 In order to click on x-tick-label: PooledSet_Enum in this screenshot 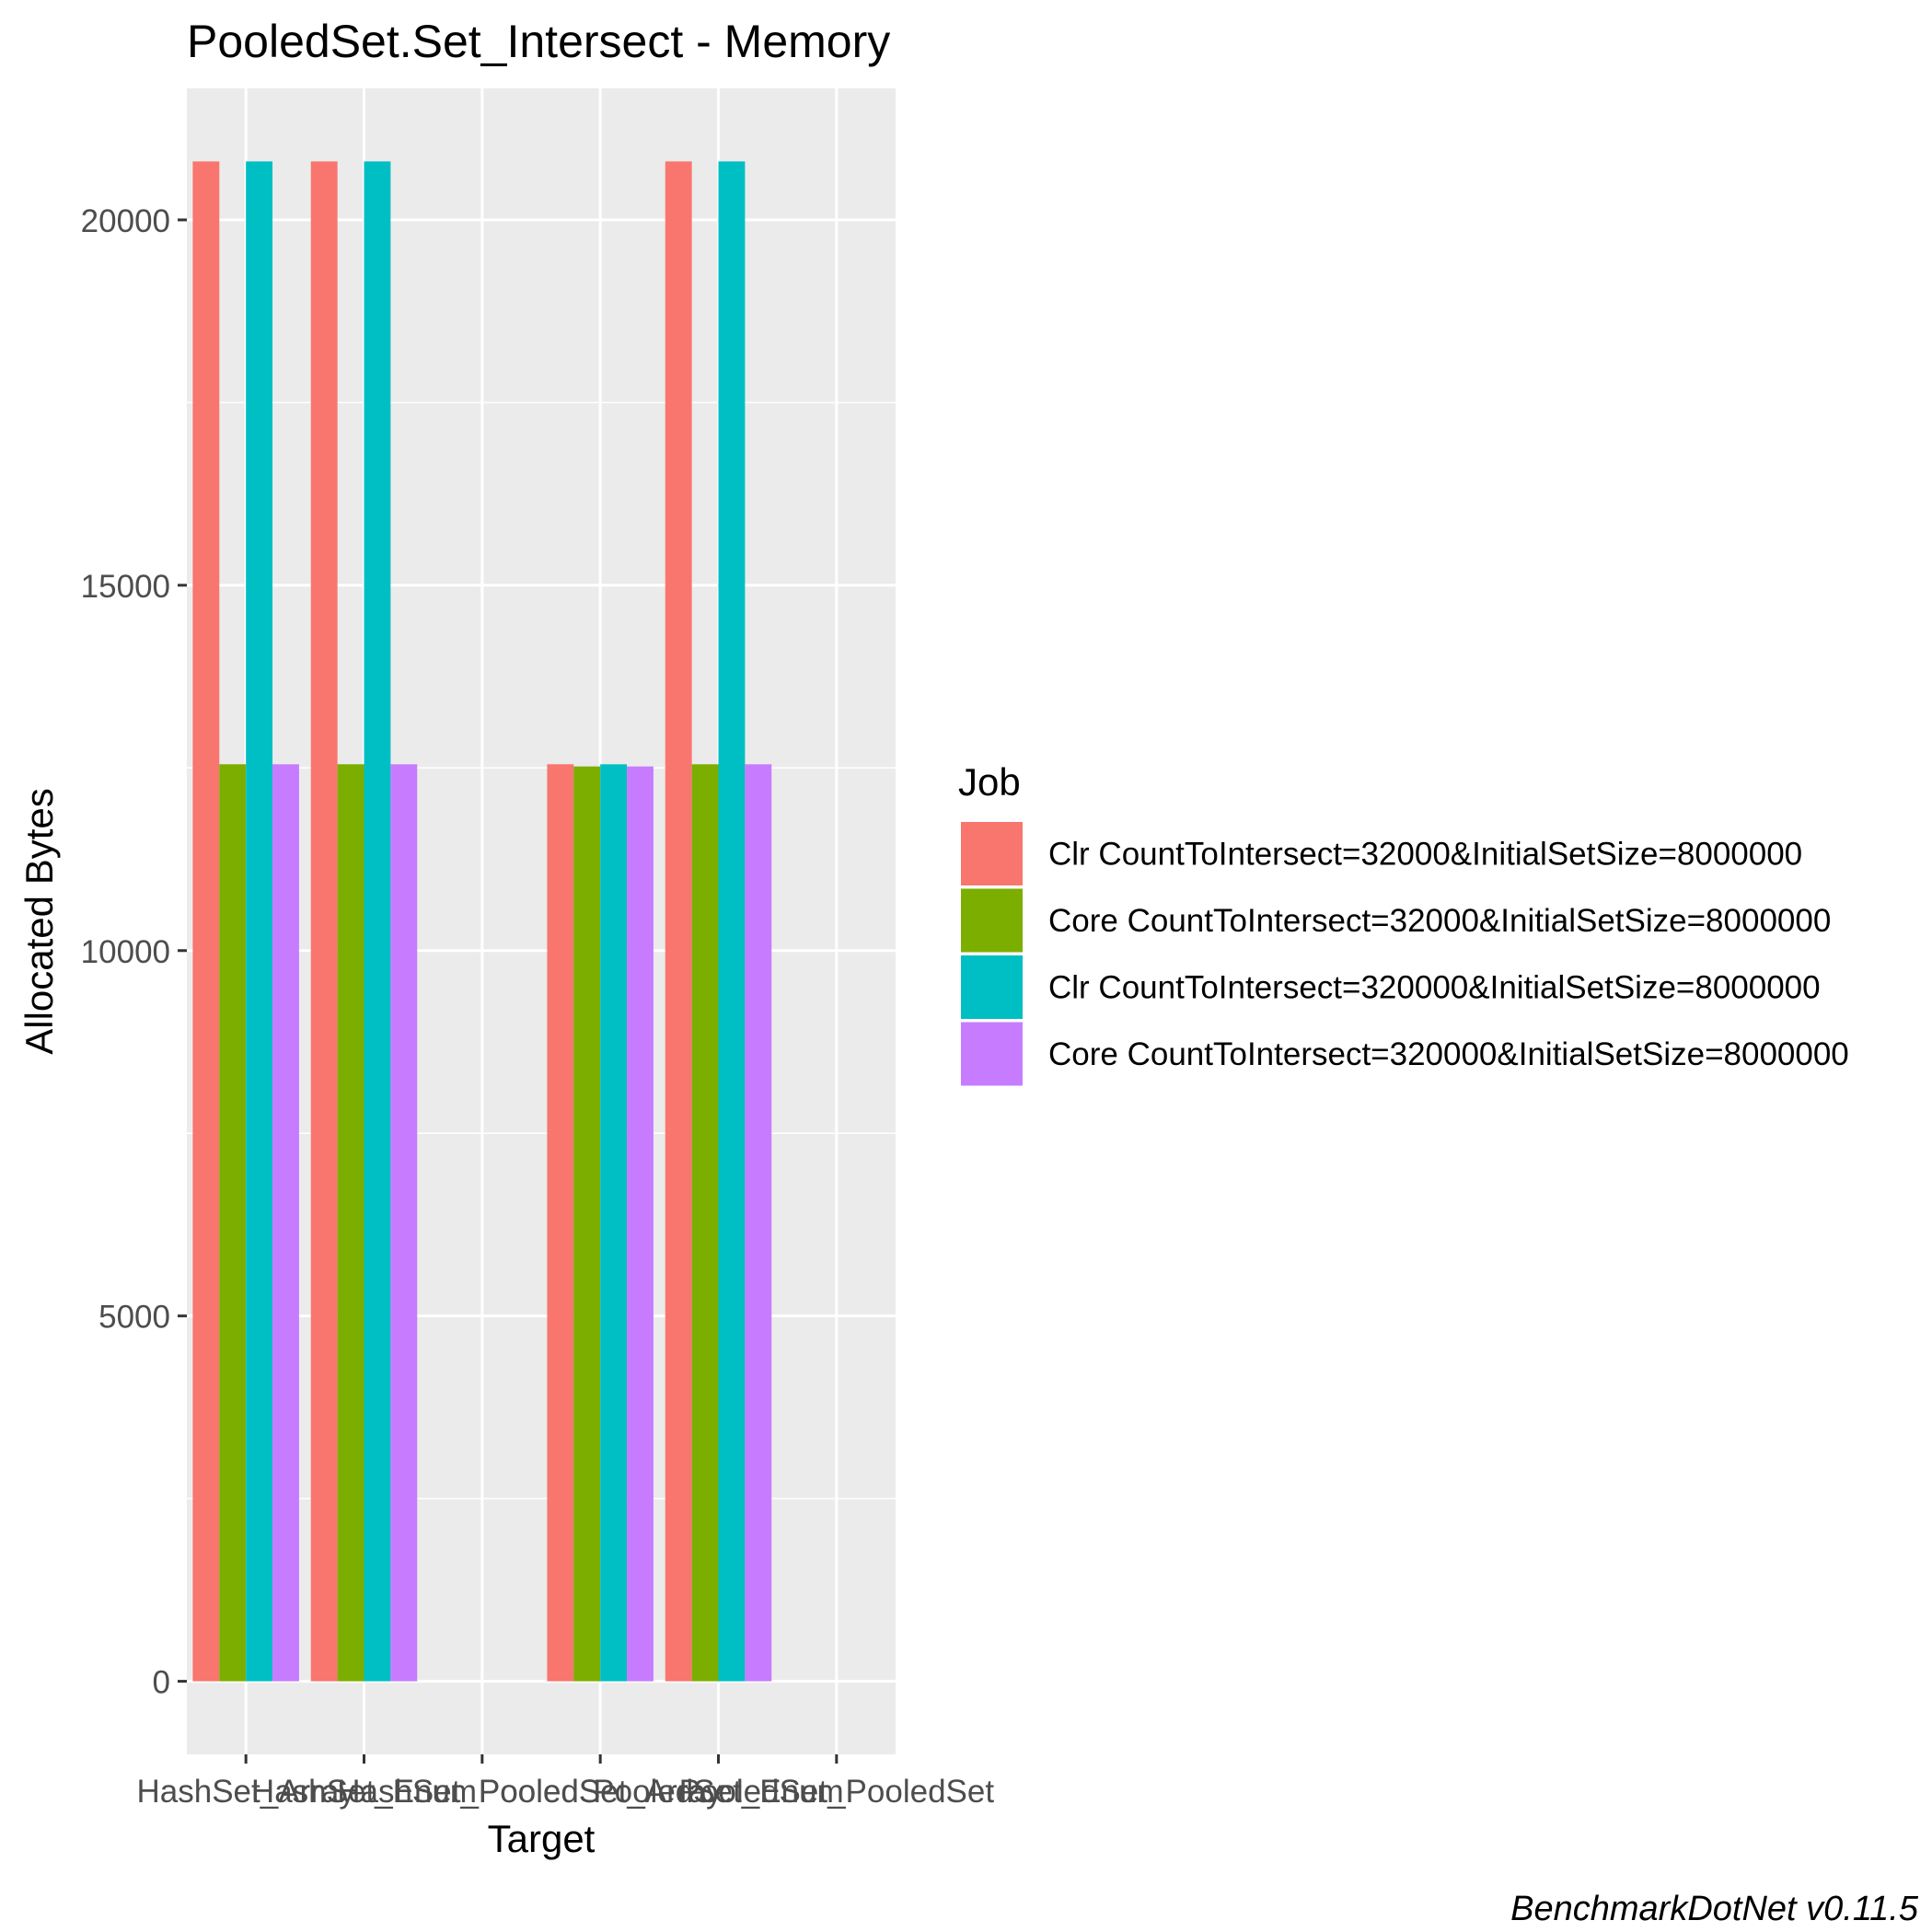, I will do `click(718, 1792)`.